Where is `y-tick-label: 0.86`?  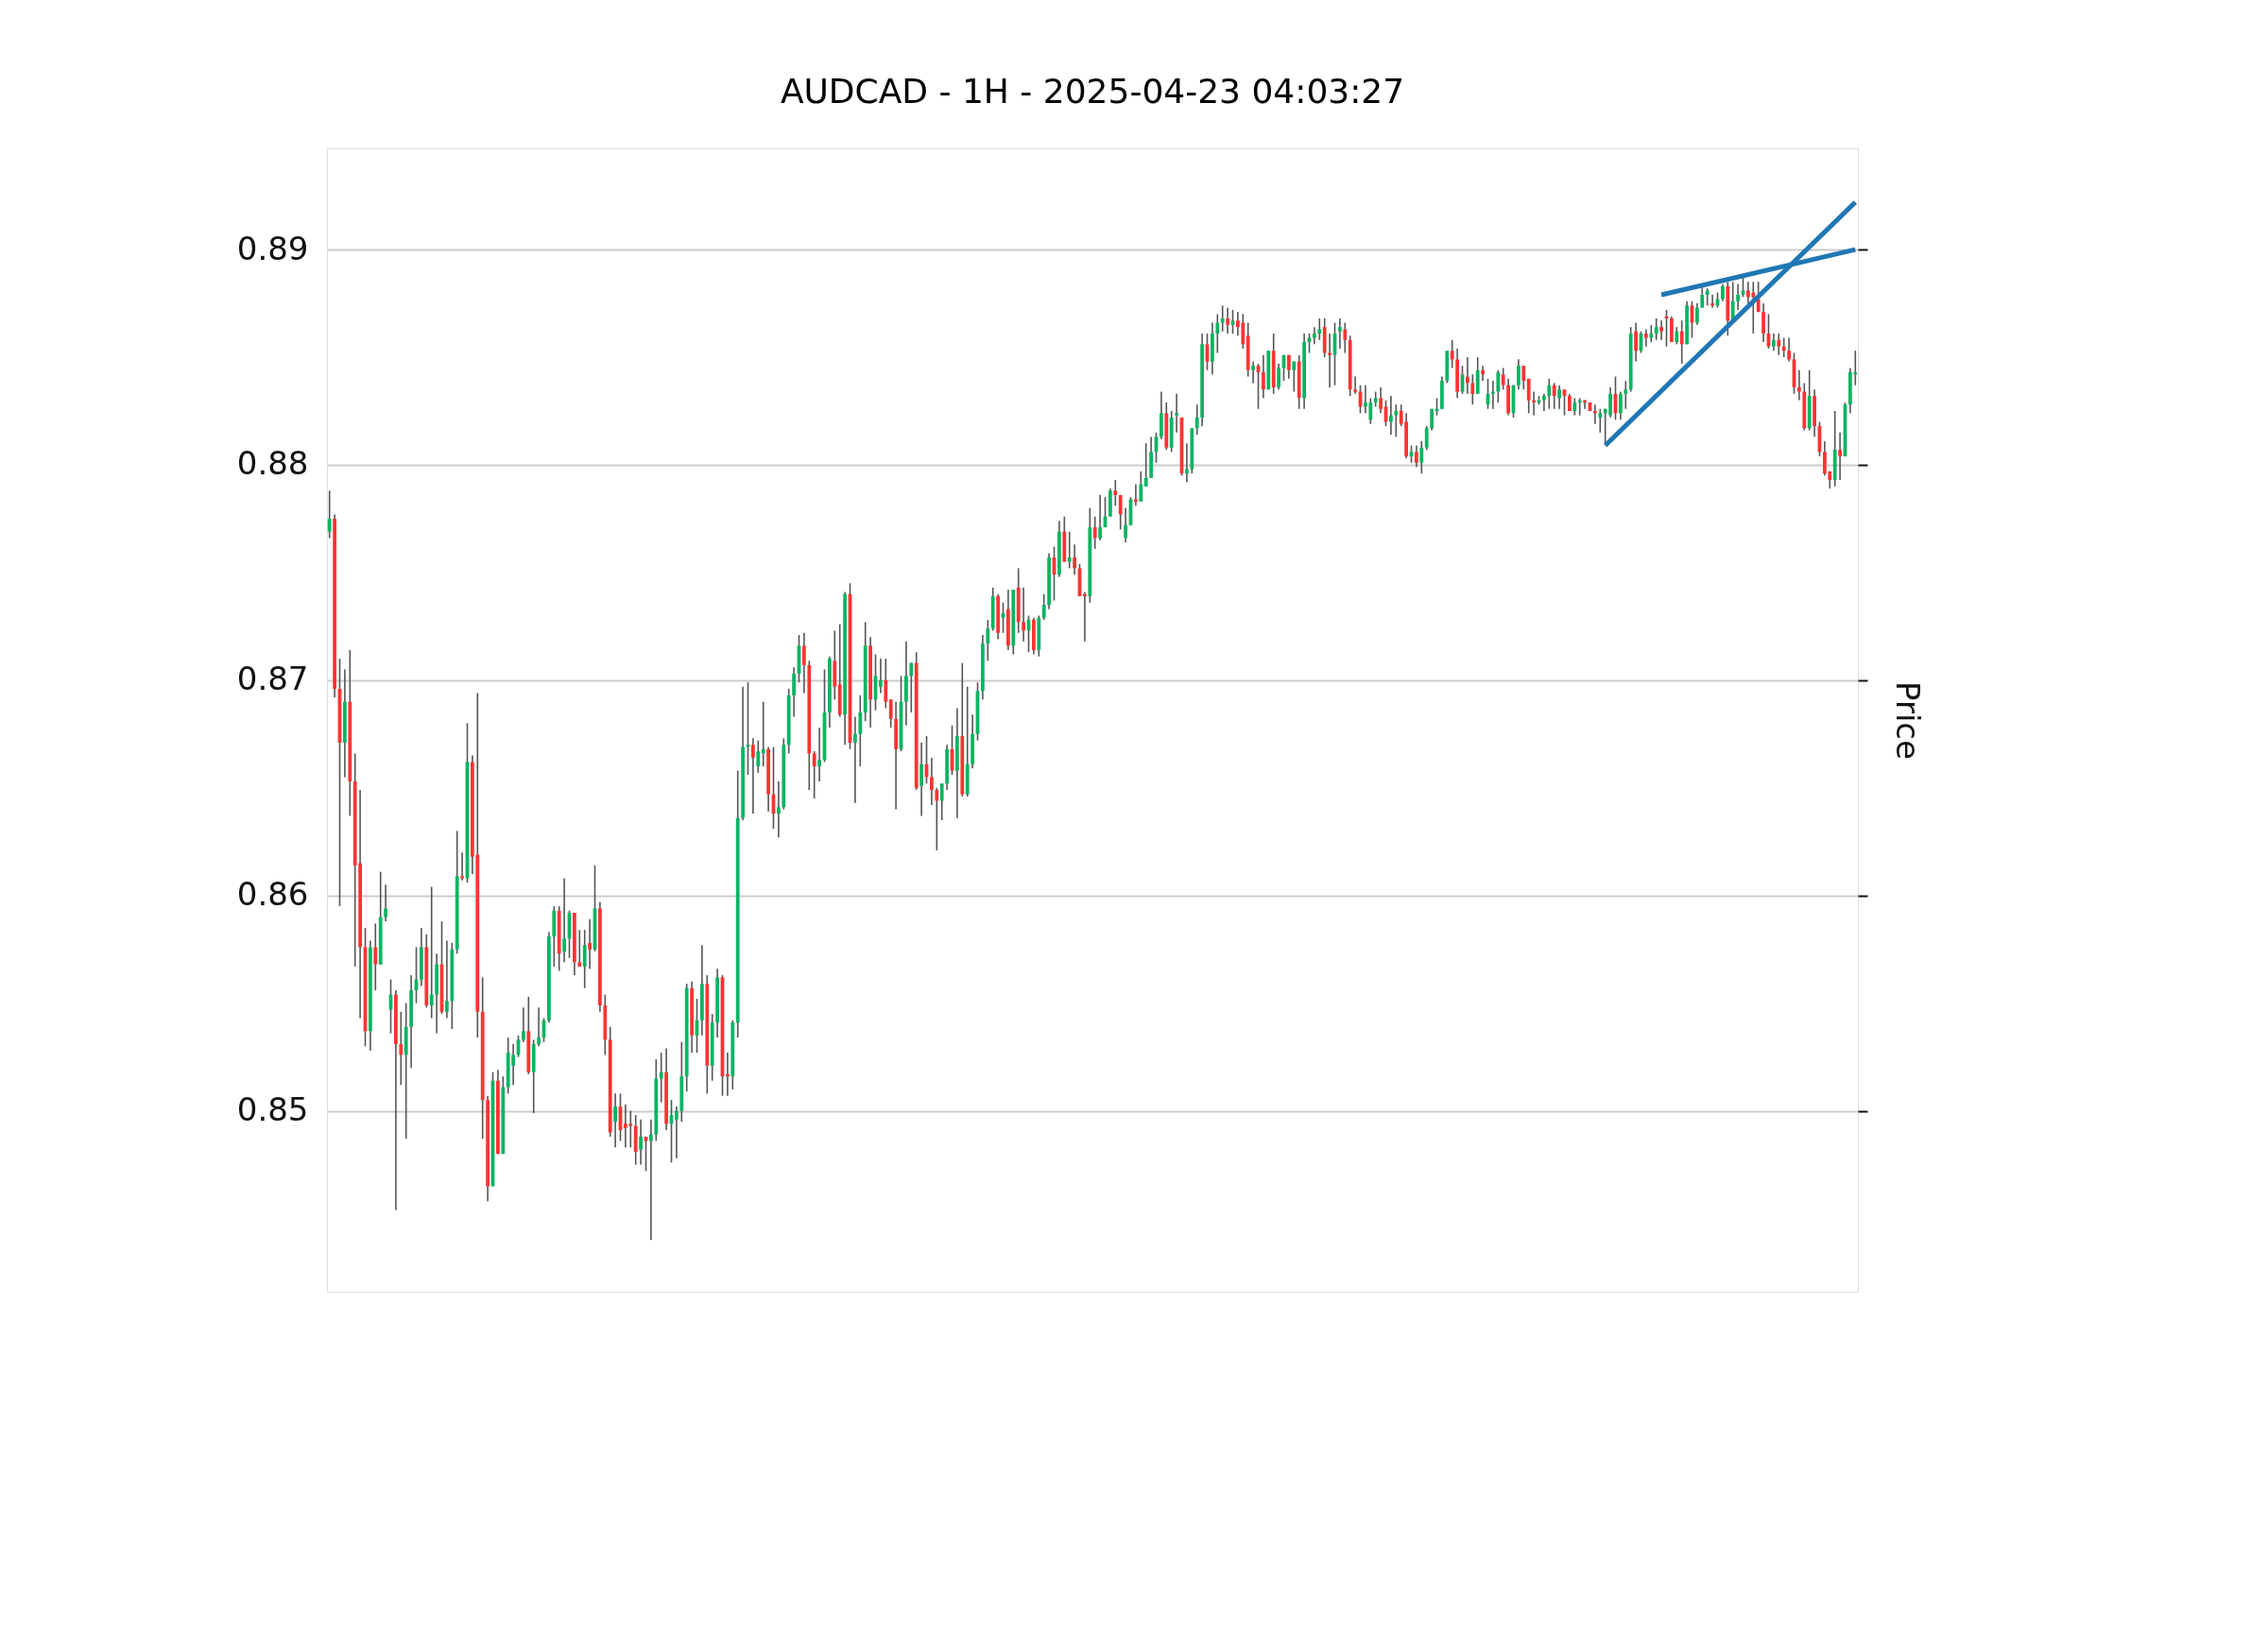 y-tick-label: 0.86 is located at coordinates (272, 895).